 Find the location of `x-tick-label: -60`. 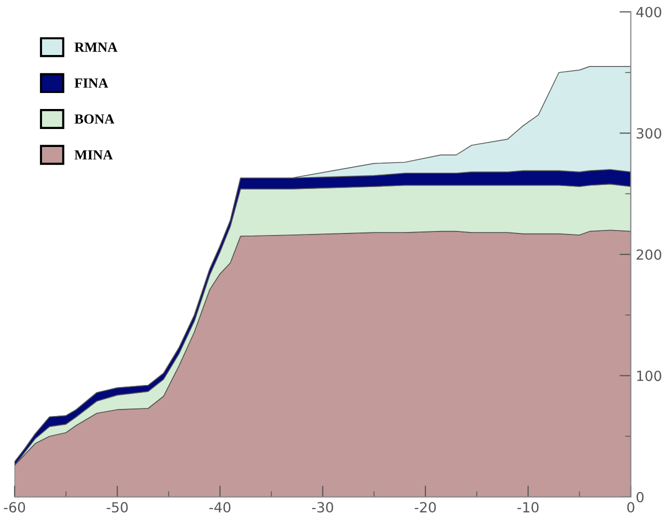

x-tick-label: -60 is located at coordinates (15, 507).